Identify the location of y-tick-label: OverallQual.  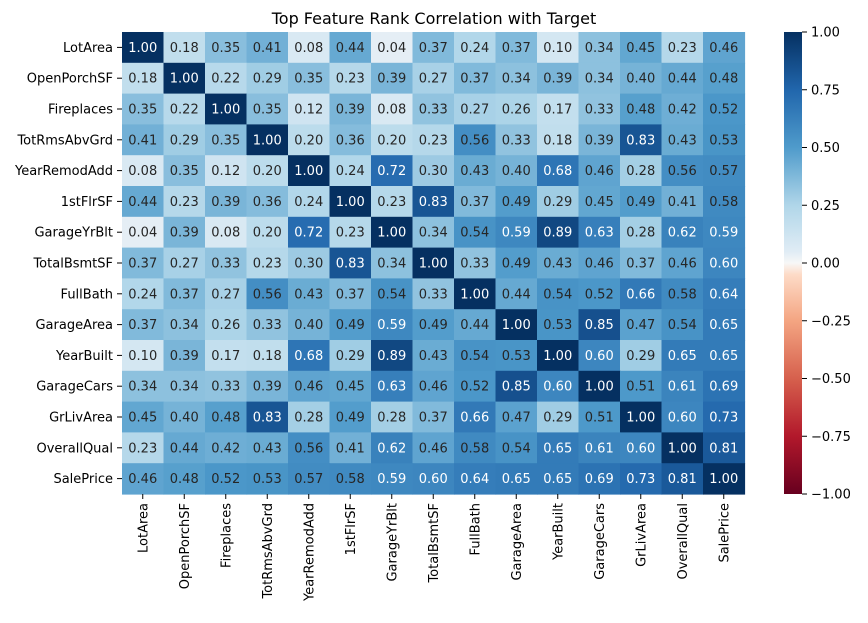
(74, 448).